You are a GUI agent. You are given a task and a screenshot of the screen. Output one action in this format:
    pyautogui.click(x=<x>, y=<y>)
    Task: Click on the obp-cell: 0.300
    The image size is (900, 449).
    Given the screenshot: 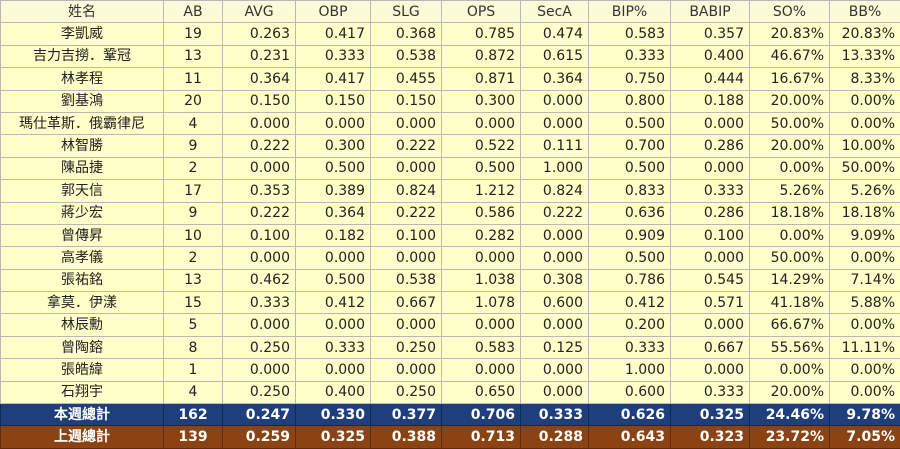 What is the action you would take?
    pyautogui.click(x=333, y=146)
    